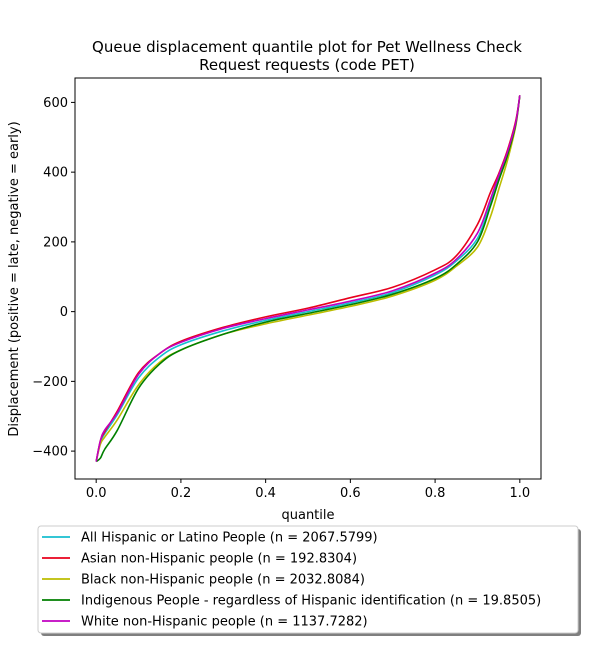 This screenshot has width=600, height=650. What do you see at coordinates (55, 173) in the screenshot?
I see `y-tick-label: 400` at bounding box center [55, 173].